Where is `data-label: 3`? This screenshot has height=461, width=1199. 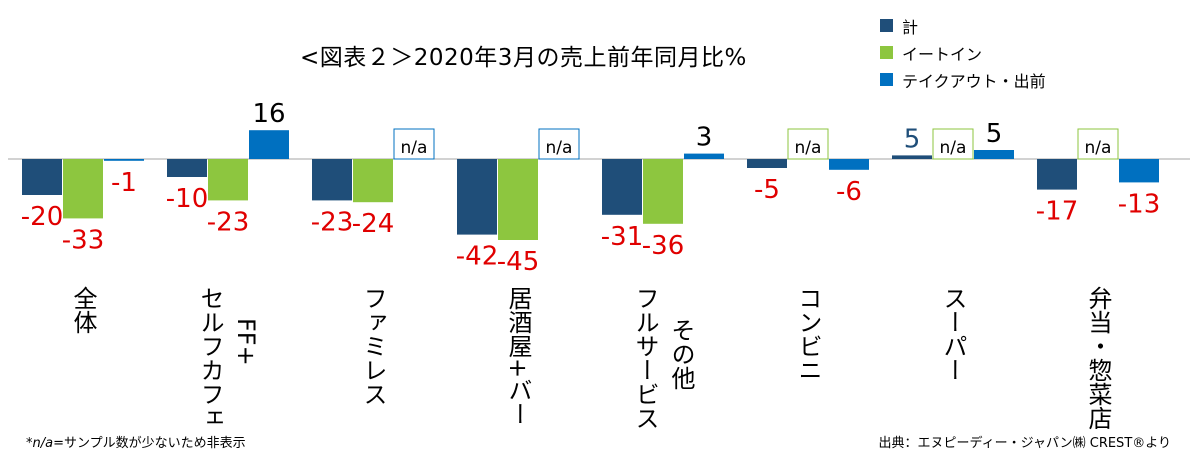 data-label: 3 is located at coordinates (704, 138).